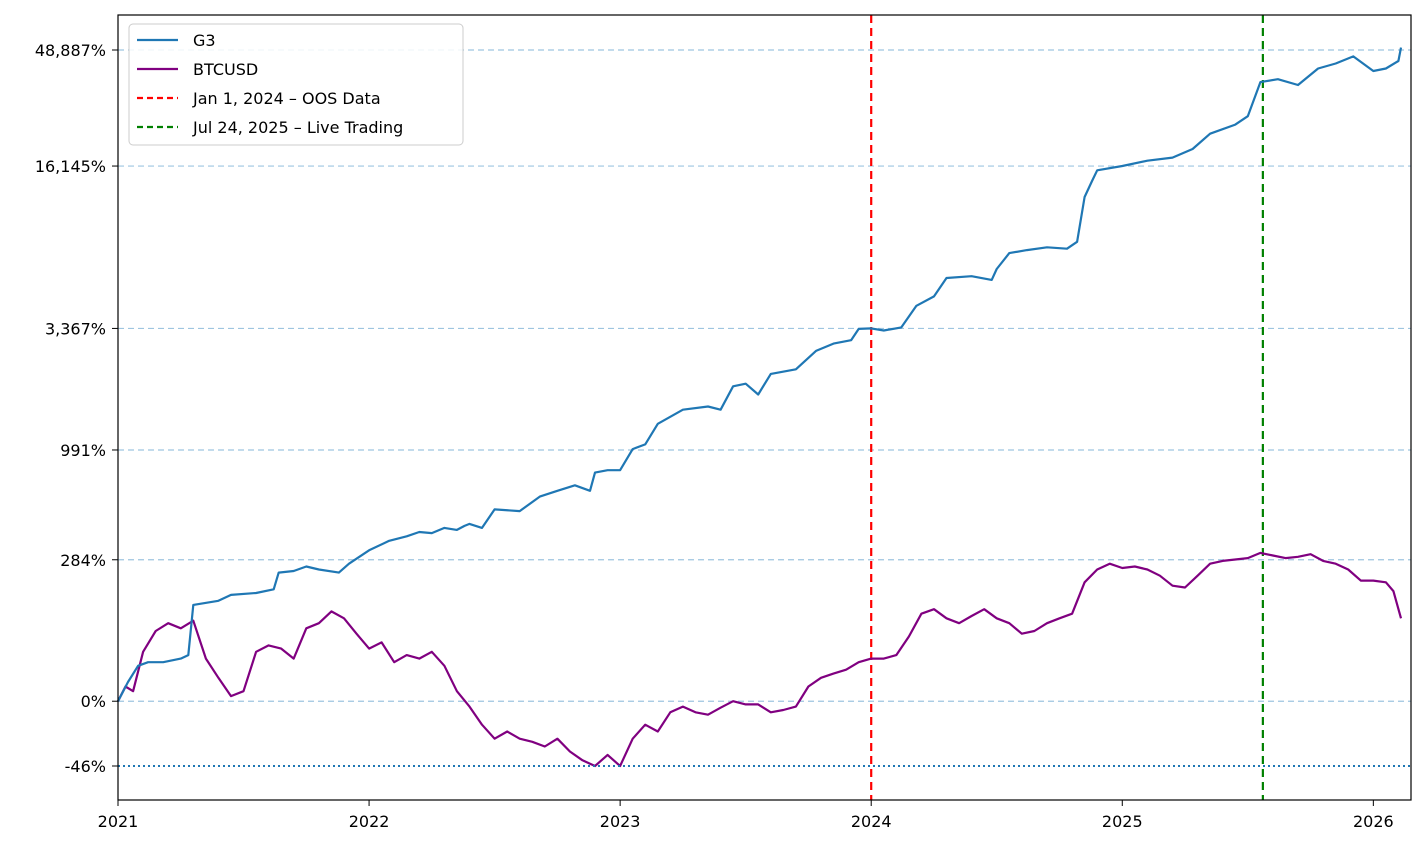 The width and height of the screenshot is (1425, 849). I want to click on y-tick-label: -46%, so click(85, 766).